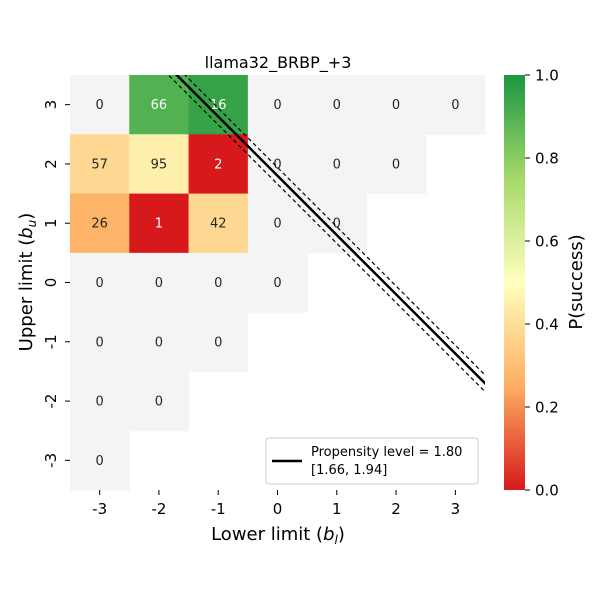 This screenshot has height=600, width=600. Describe the element at coordinates (349, 470) in the screenshot. I see `legend-label-ci: [1.66, 1.94]` at that location.